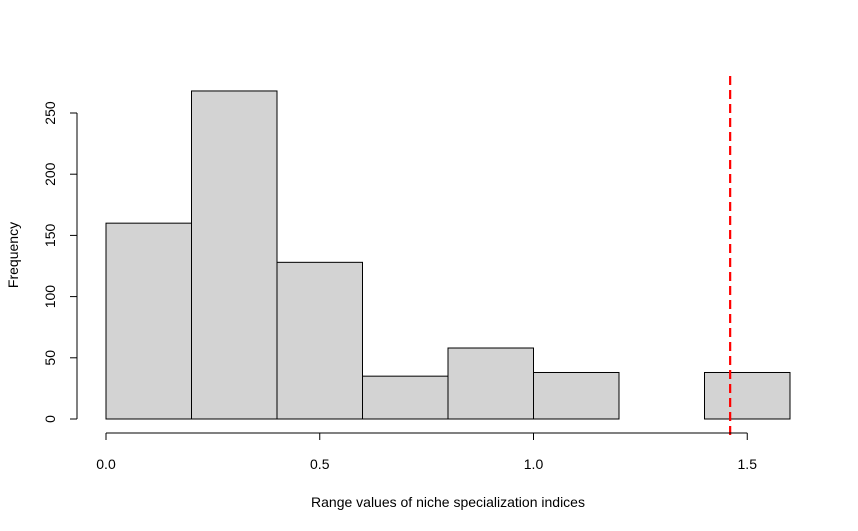  I want to click on y-tick-label: 100, so click(50, 297).